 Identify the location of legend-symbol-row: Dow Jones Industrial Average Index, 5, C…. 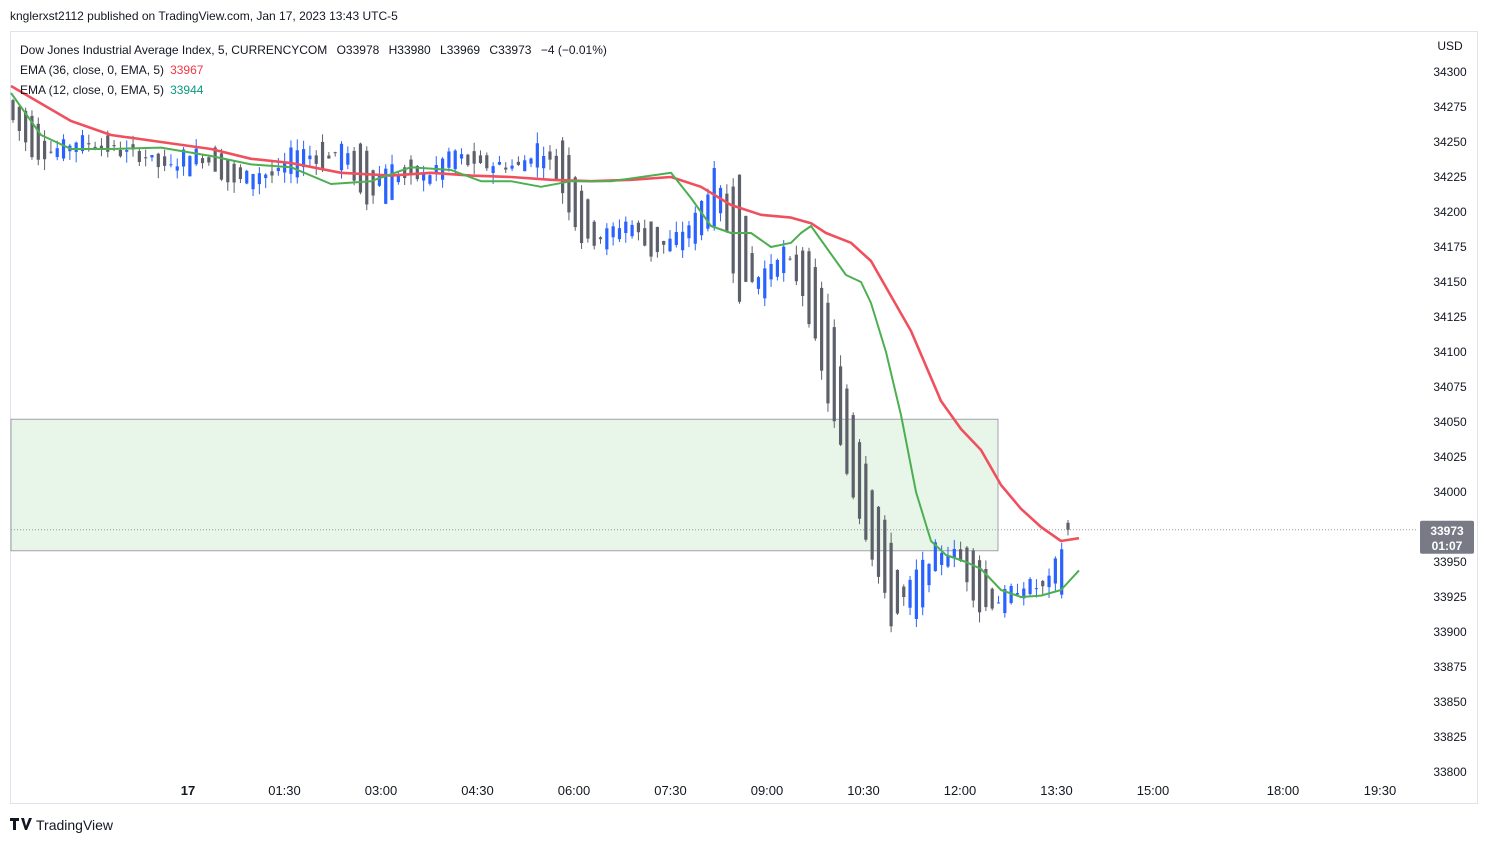
(316, 50).